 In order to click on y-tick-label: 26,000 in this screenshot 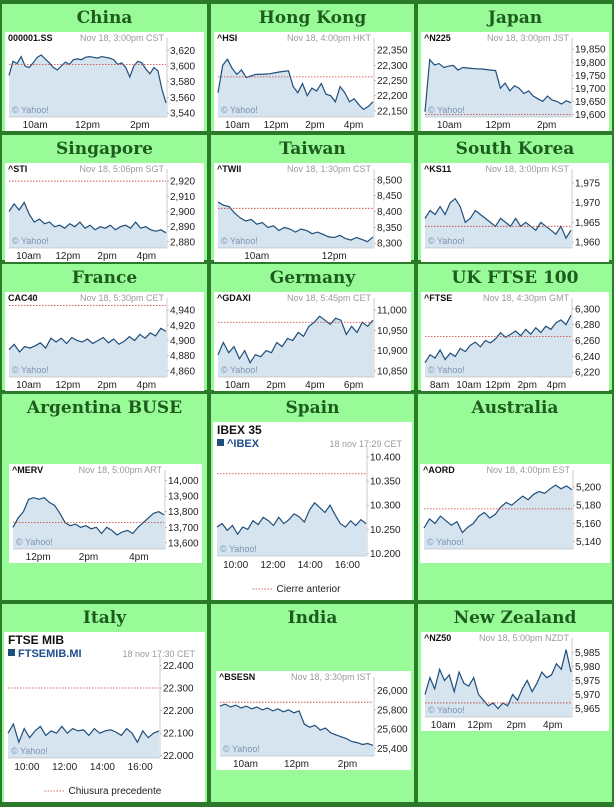, I will do `click(392, 691)`.